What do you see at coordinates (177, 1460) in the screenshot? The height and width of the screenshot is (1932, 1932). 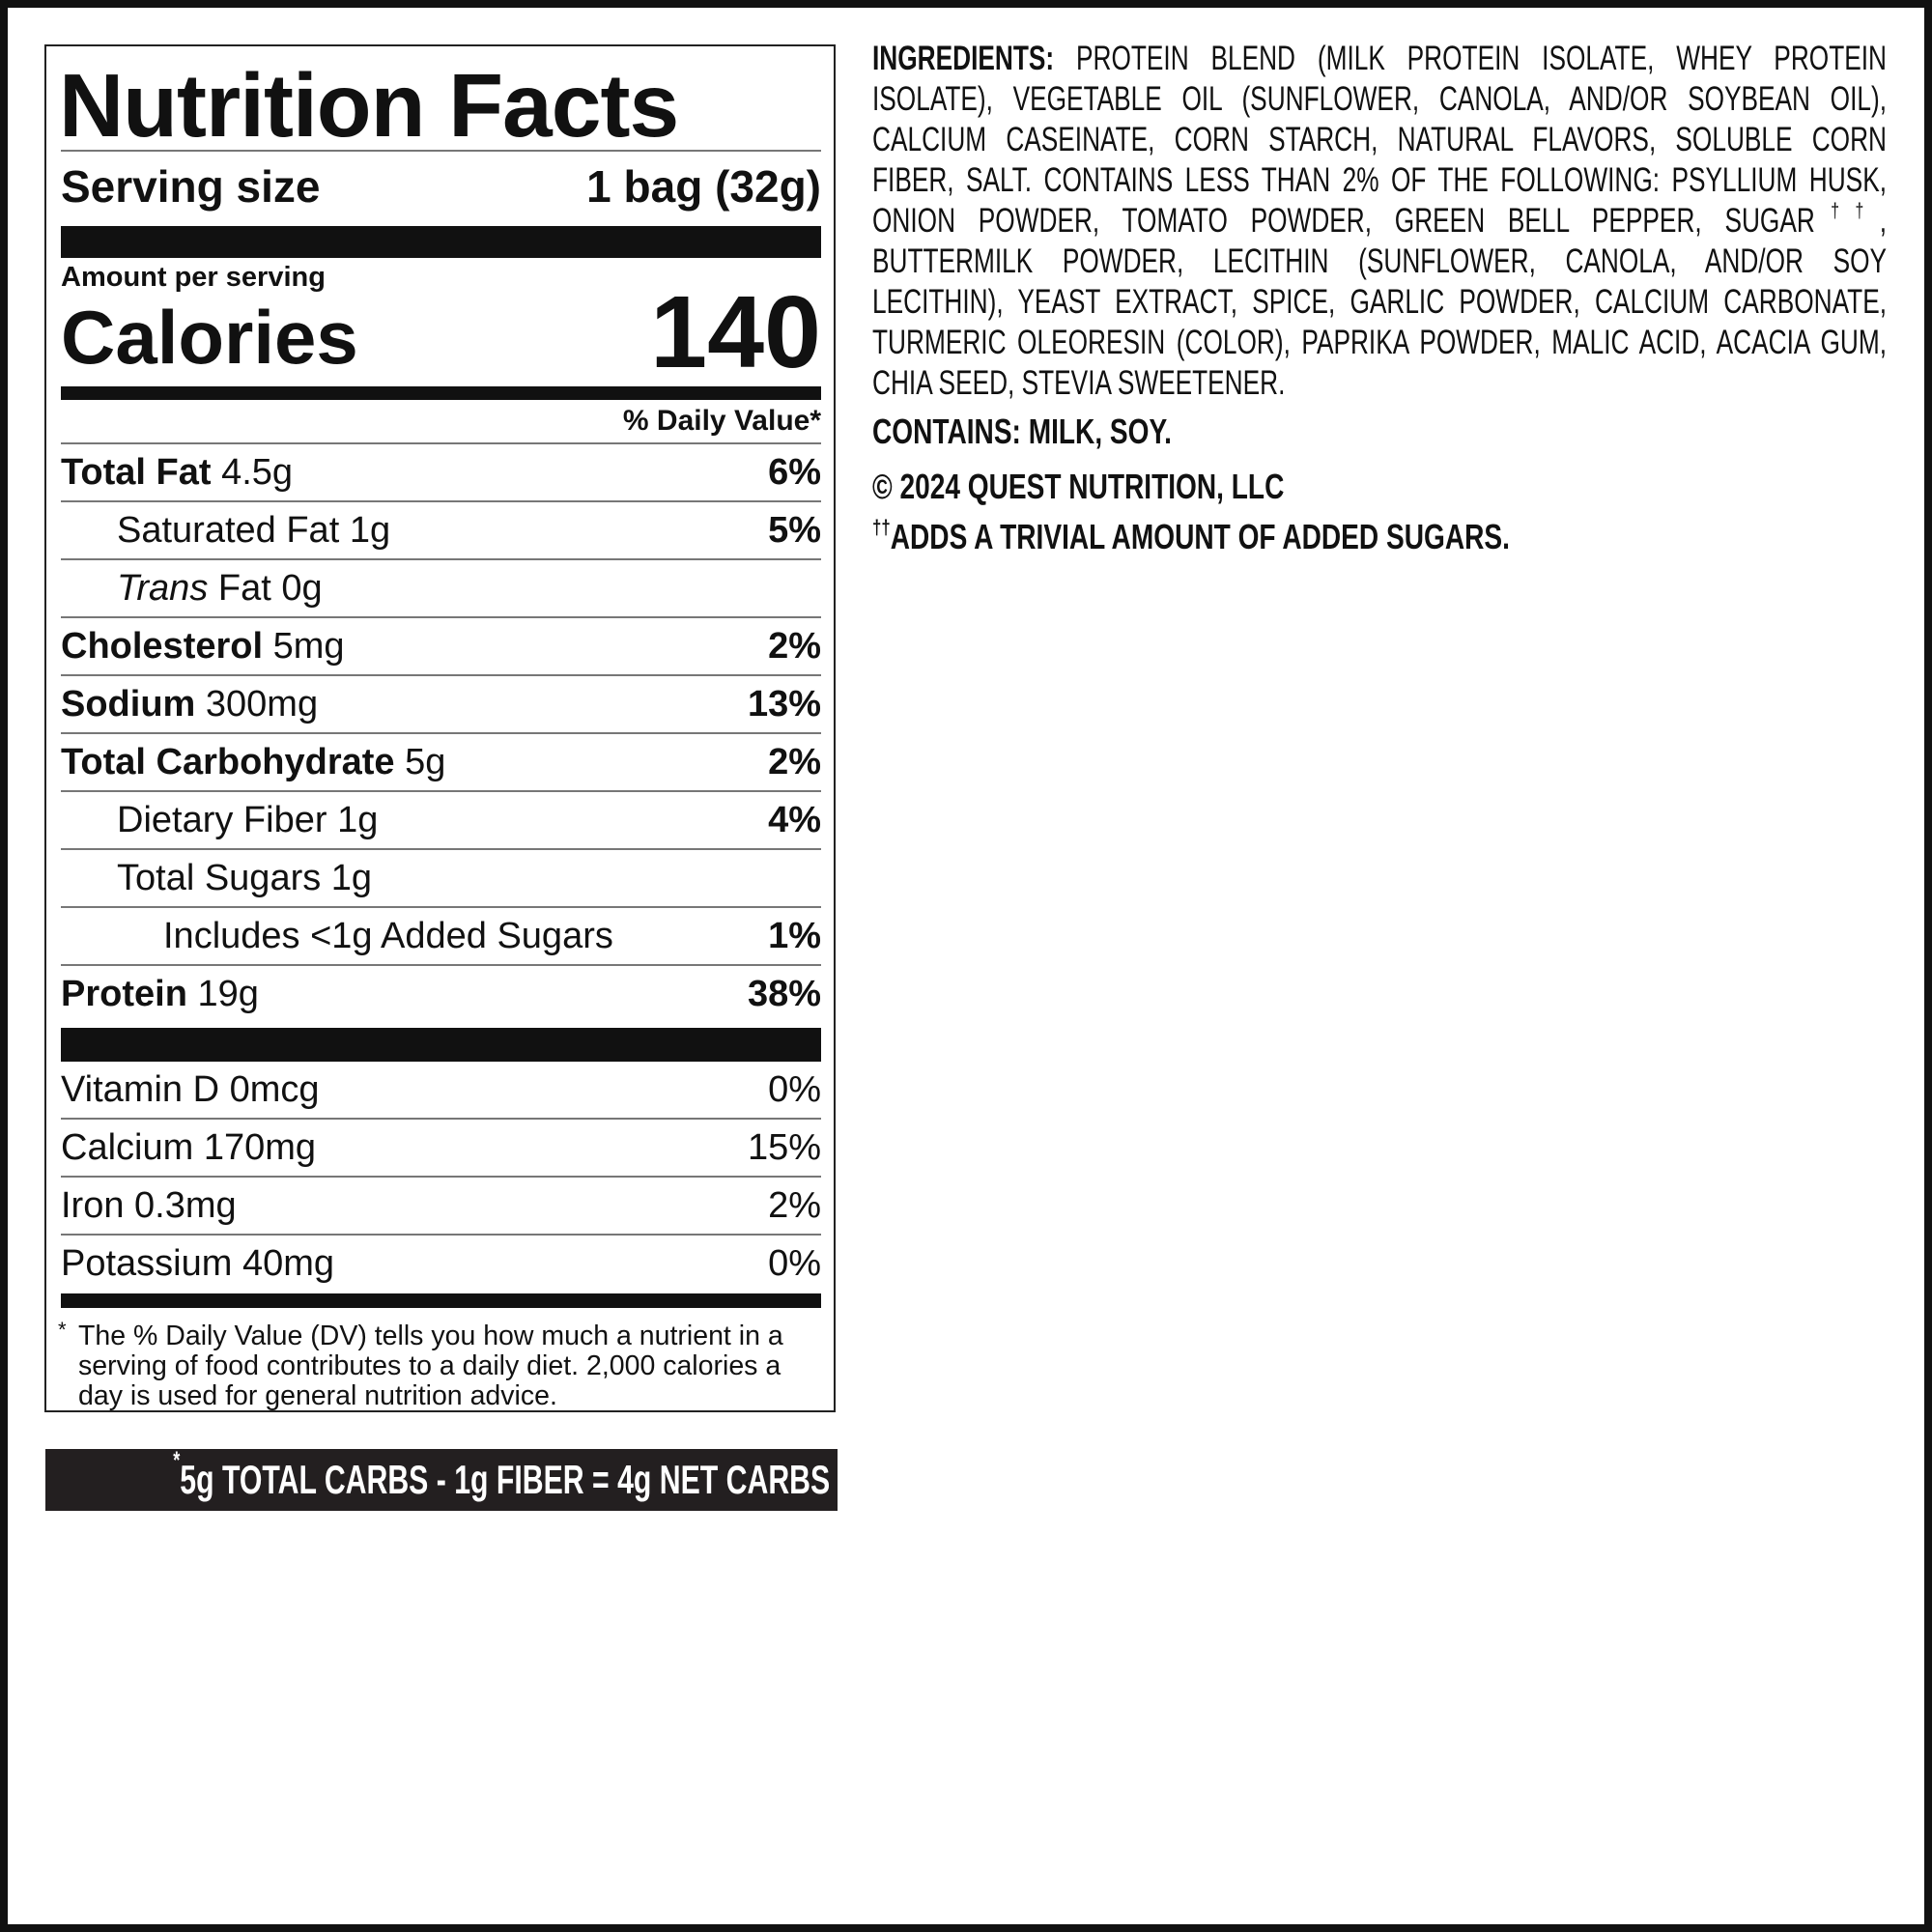 I see `net-carbs-mark: *` at bounding box center [177, 1460].